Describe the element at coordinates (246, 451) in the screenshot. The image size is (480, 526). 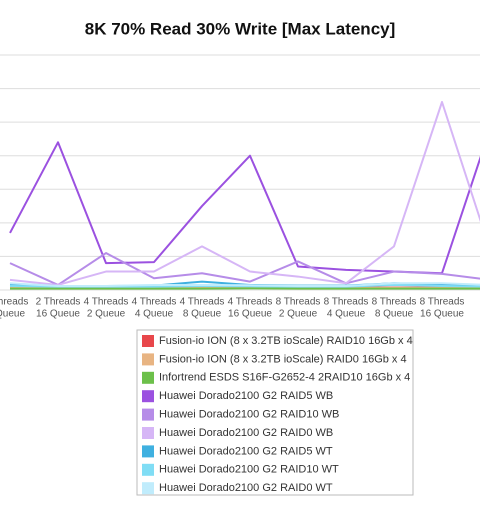
I see `legend-label: Huawei Dorado2100 G2 RAID5 WT` at that location.